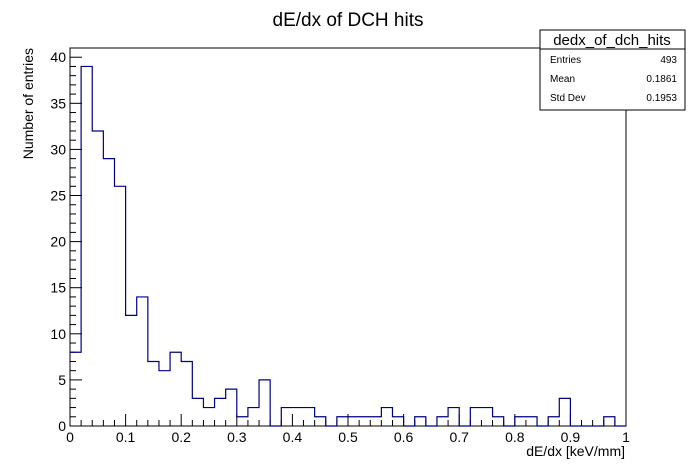 The image size is (696, 472). I want to click on stats-stddev-value: 0.1953, so click(661, 98).